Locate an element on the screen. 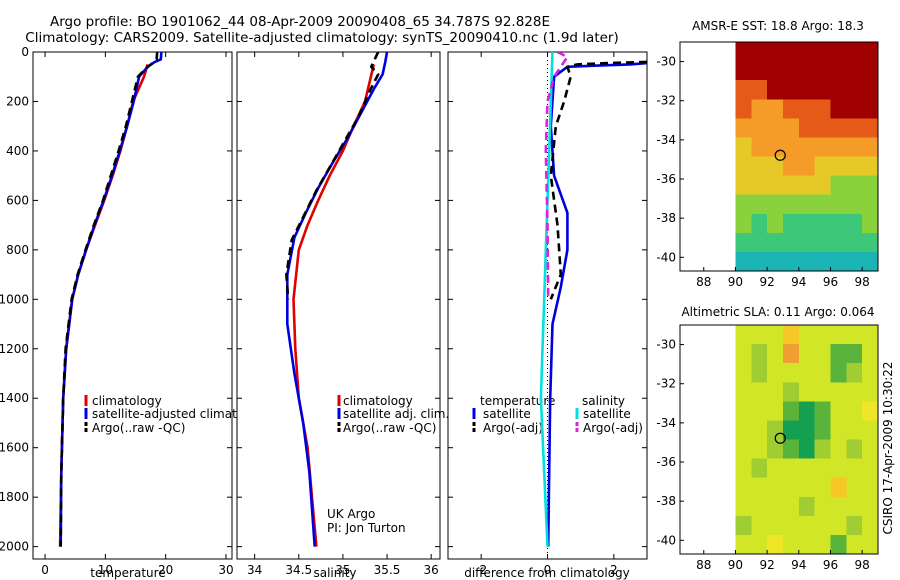  sla-map-xtick-label: 94 is located at coordinates (798, 565).